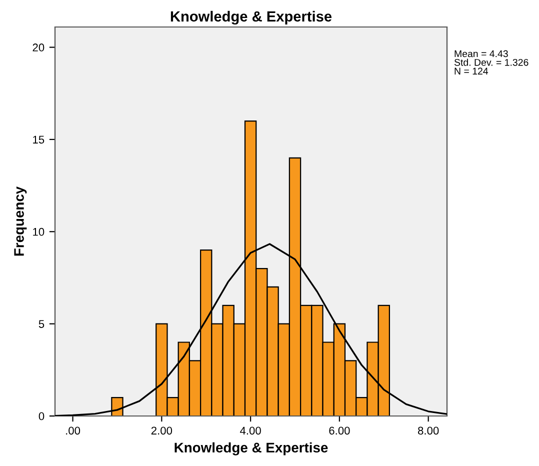 The image size is (539, 466). I want to click on text: Mean = 4.43 Std. Dev. = 1.326 N = 124, so click(491, 62).